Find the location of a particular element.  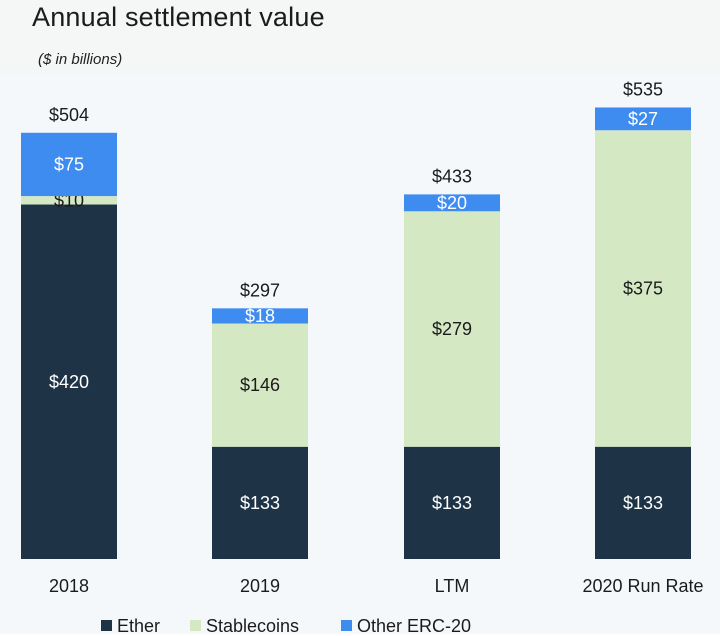

x-tick-label-ltm: LTM is located at coordinates (452, 586).